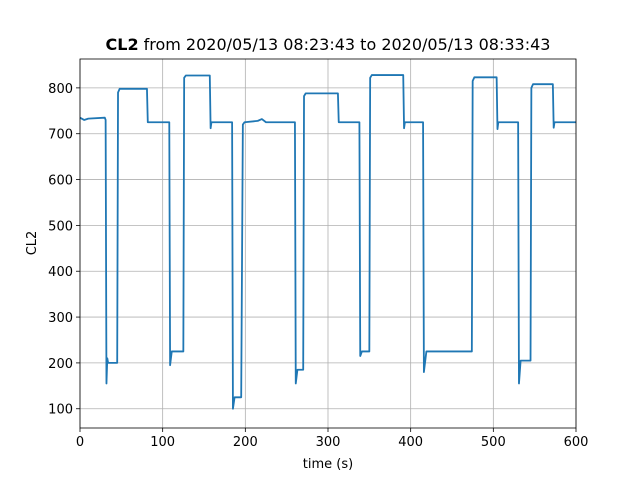  Describe the element at coordinates (60, 135) in the screenshot. I see `y-tick-label: 700` at that location.